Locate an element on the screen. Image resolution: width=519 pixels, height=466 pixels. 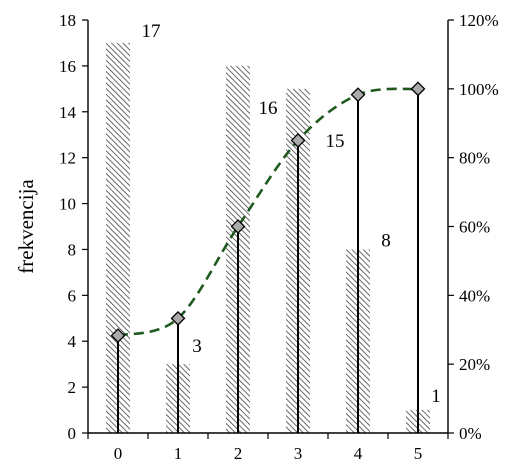
bar-value-label-5: 1 is located at coordinates (436, 396).